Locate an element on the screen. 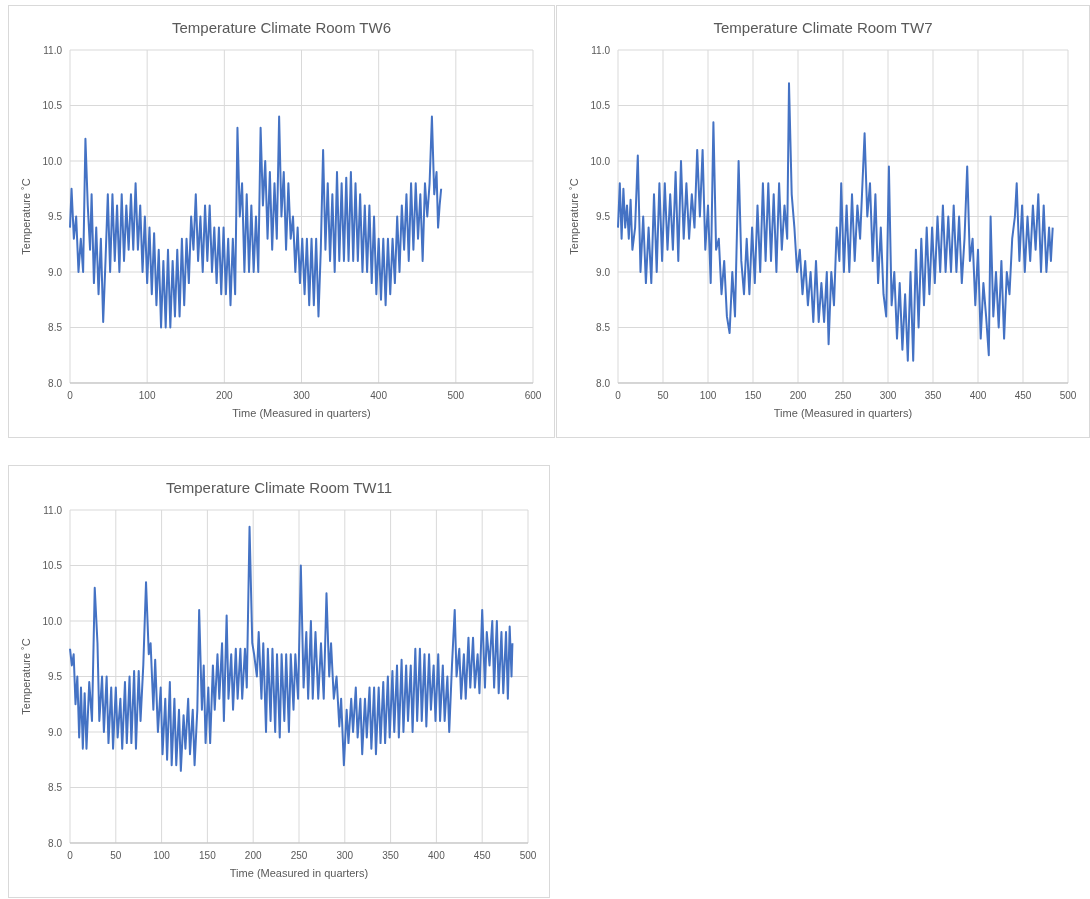 This screenshot has width=1090, height=899. chart-title: Temperature Climate Room TW11 is located at coordinates (279, 487).